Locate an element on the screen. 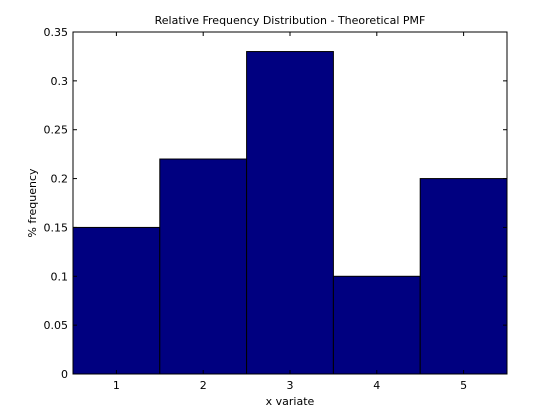 The height and width of the screenshot is (420, 560). y-axis-label: % frequency is located at coordinates (32, 203).